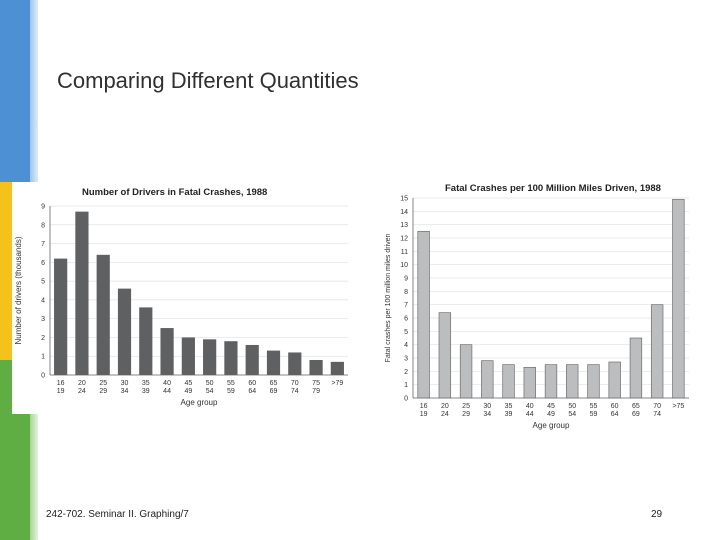  I want to click on footer-course-label: 242-702. Seminar II. Graphing/7, so click(117, 514).